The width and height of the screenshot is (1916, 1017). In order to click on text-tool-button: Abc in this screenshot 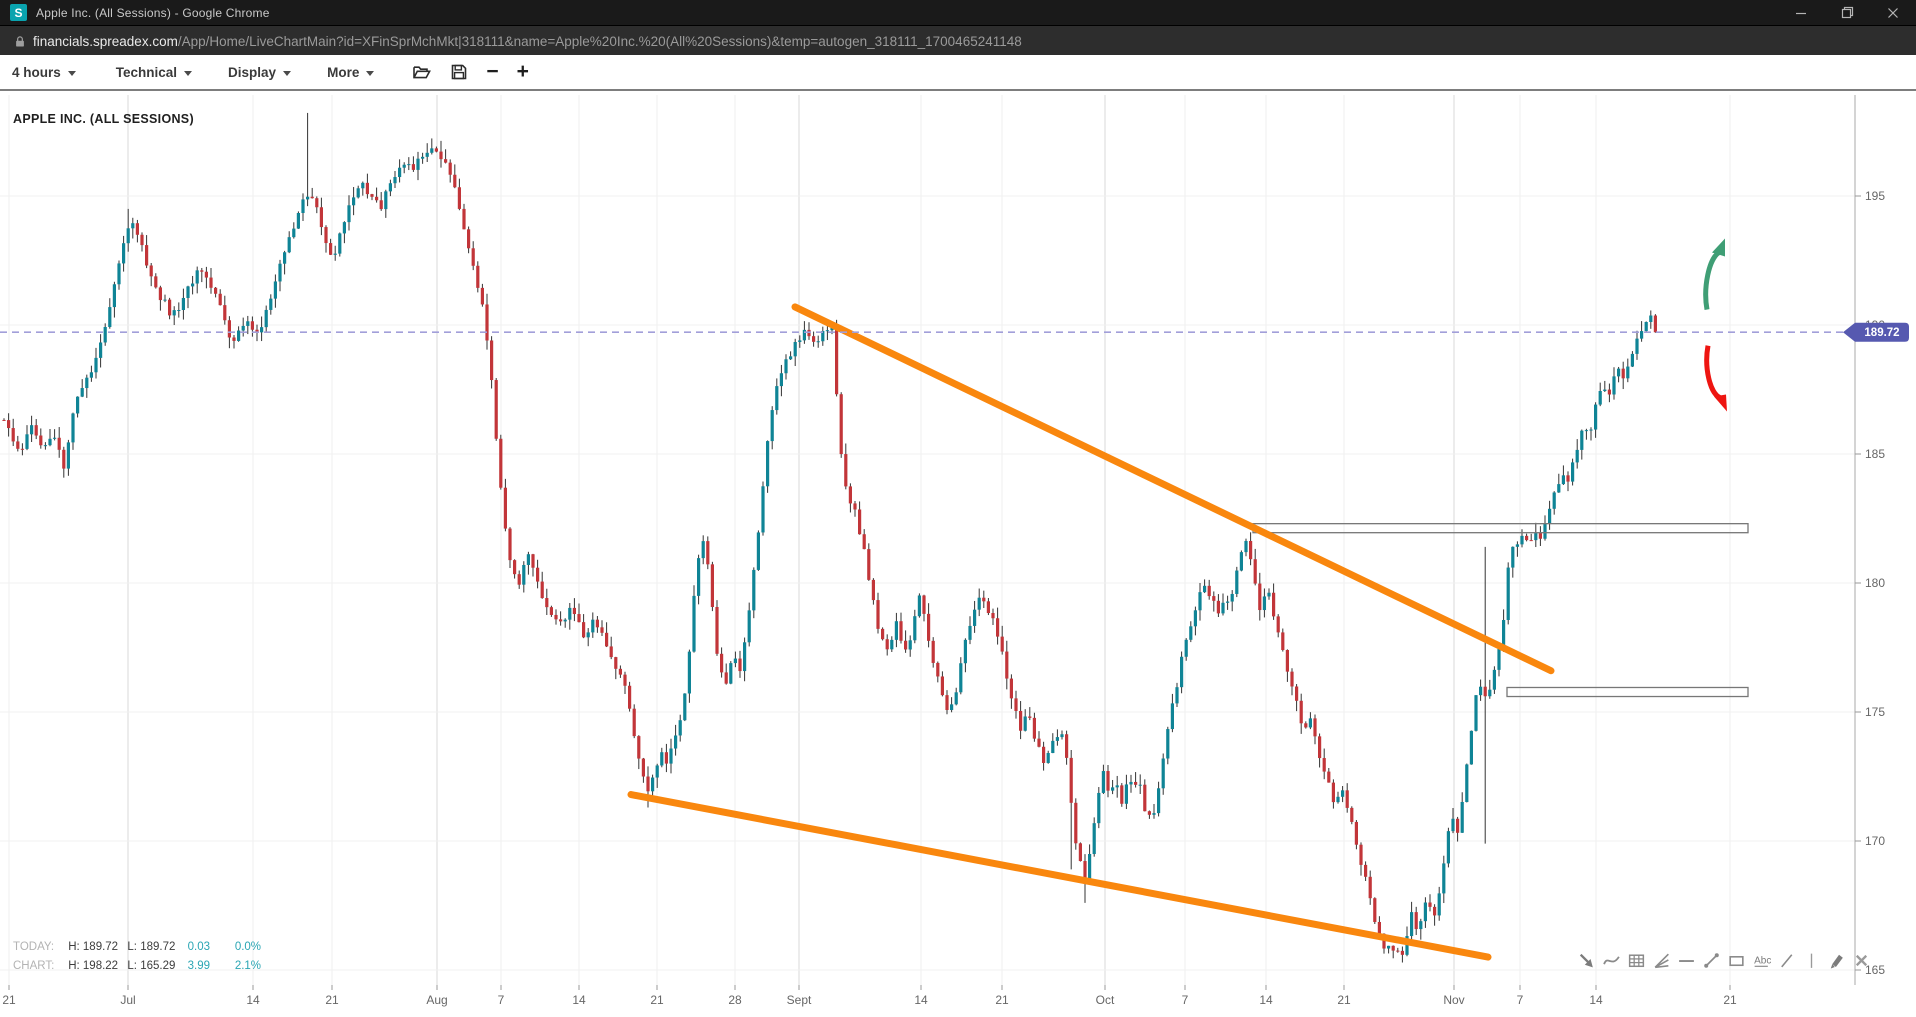, I will do `click(1761, 960)`.